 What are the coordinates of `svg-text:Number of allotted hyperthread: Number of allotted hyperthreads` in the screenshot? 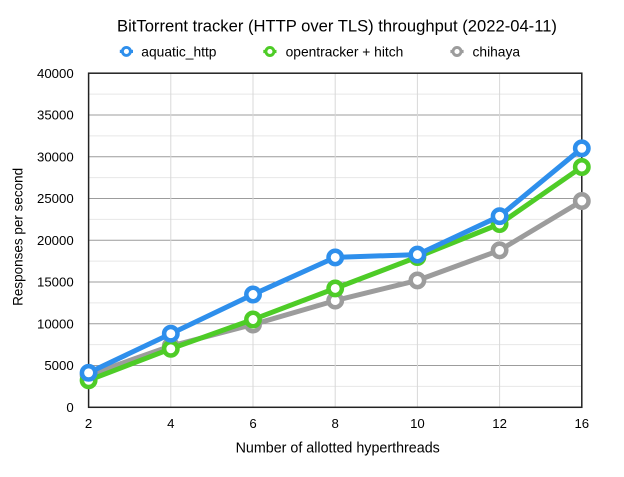 It's located at (338, 448).